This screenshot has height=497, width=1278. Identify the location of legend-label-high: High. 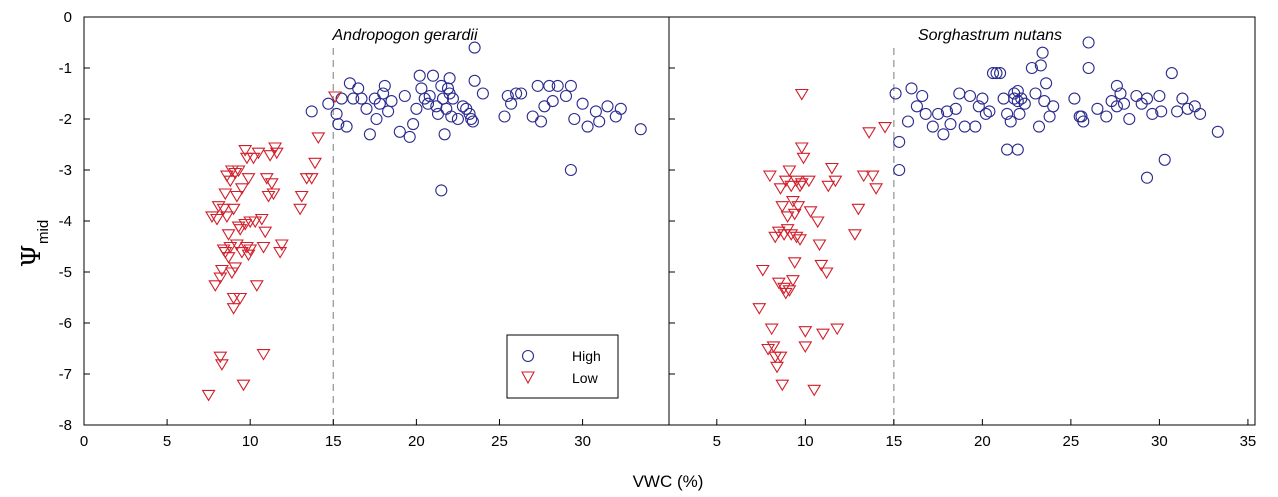
(586, 356).